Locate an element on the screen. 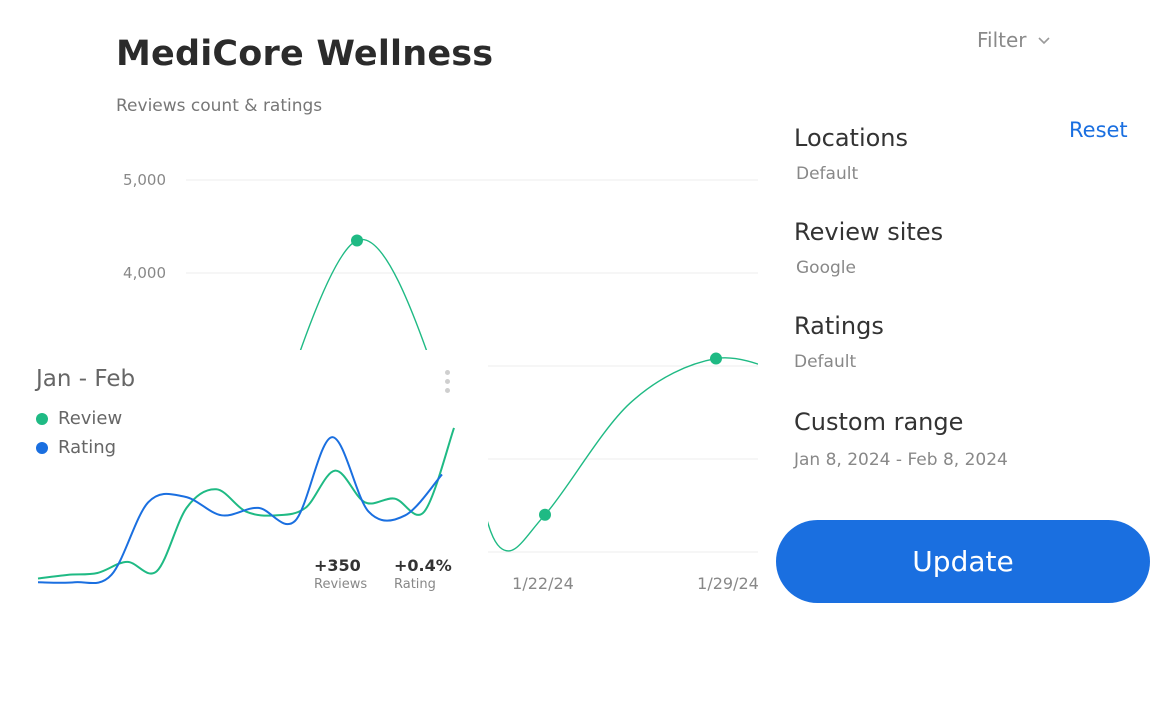  page-title: MediCore Wellness is located at coordinates (305, 54).